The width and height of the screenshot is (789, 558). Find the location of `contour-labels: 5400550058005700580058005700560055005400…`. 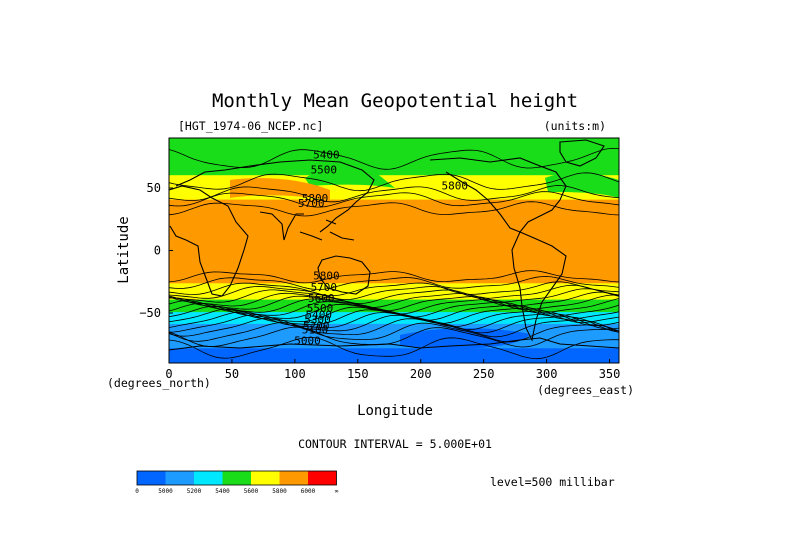

contour-labels: 5400550058005700580058005700560055005400… is located at coordinates (381, 247).